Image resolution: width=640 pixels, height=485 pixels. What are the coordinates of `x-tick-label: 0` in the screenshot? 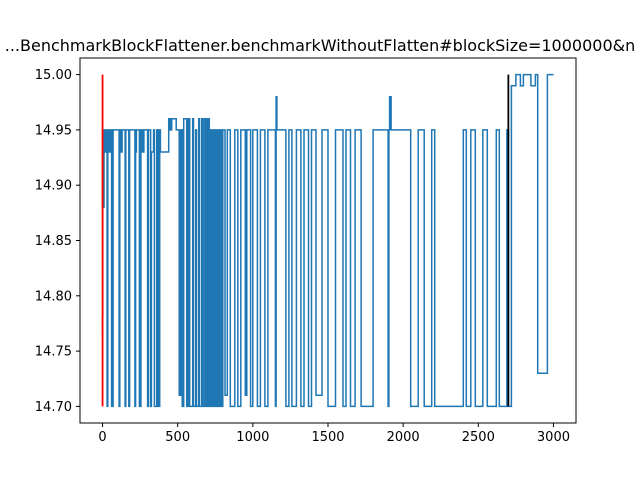 It's located at (102, 437).